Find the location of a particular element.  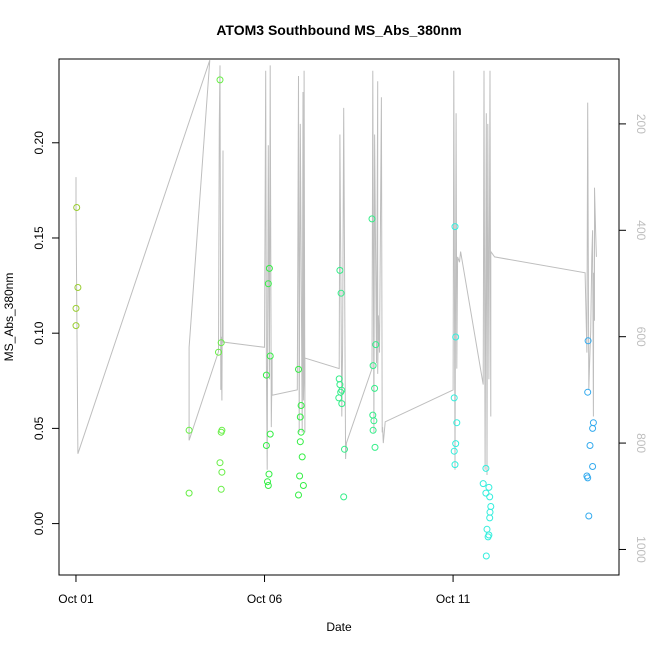

y-tick-label: 0.20 is located at coordinates (39, 143).